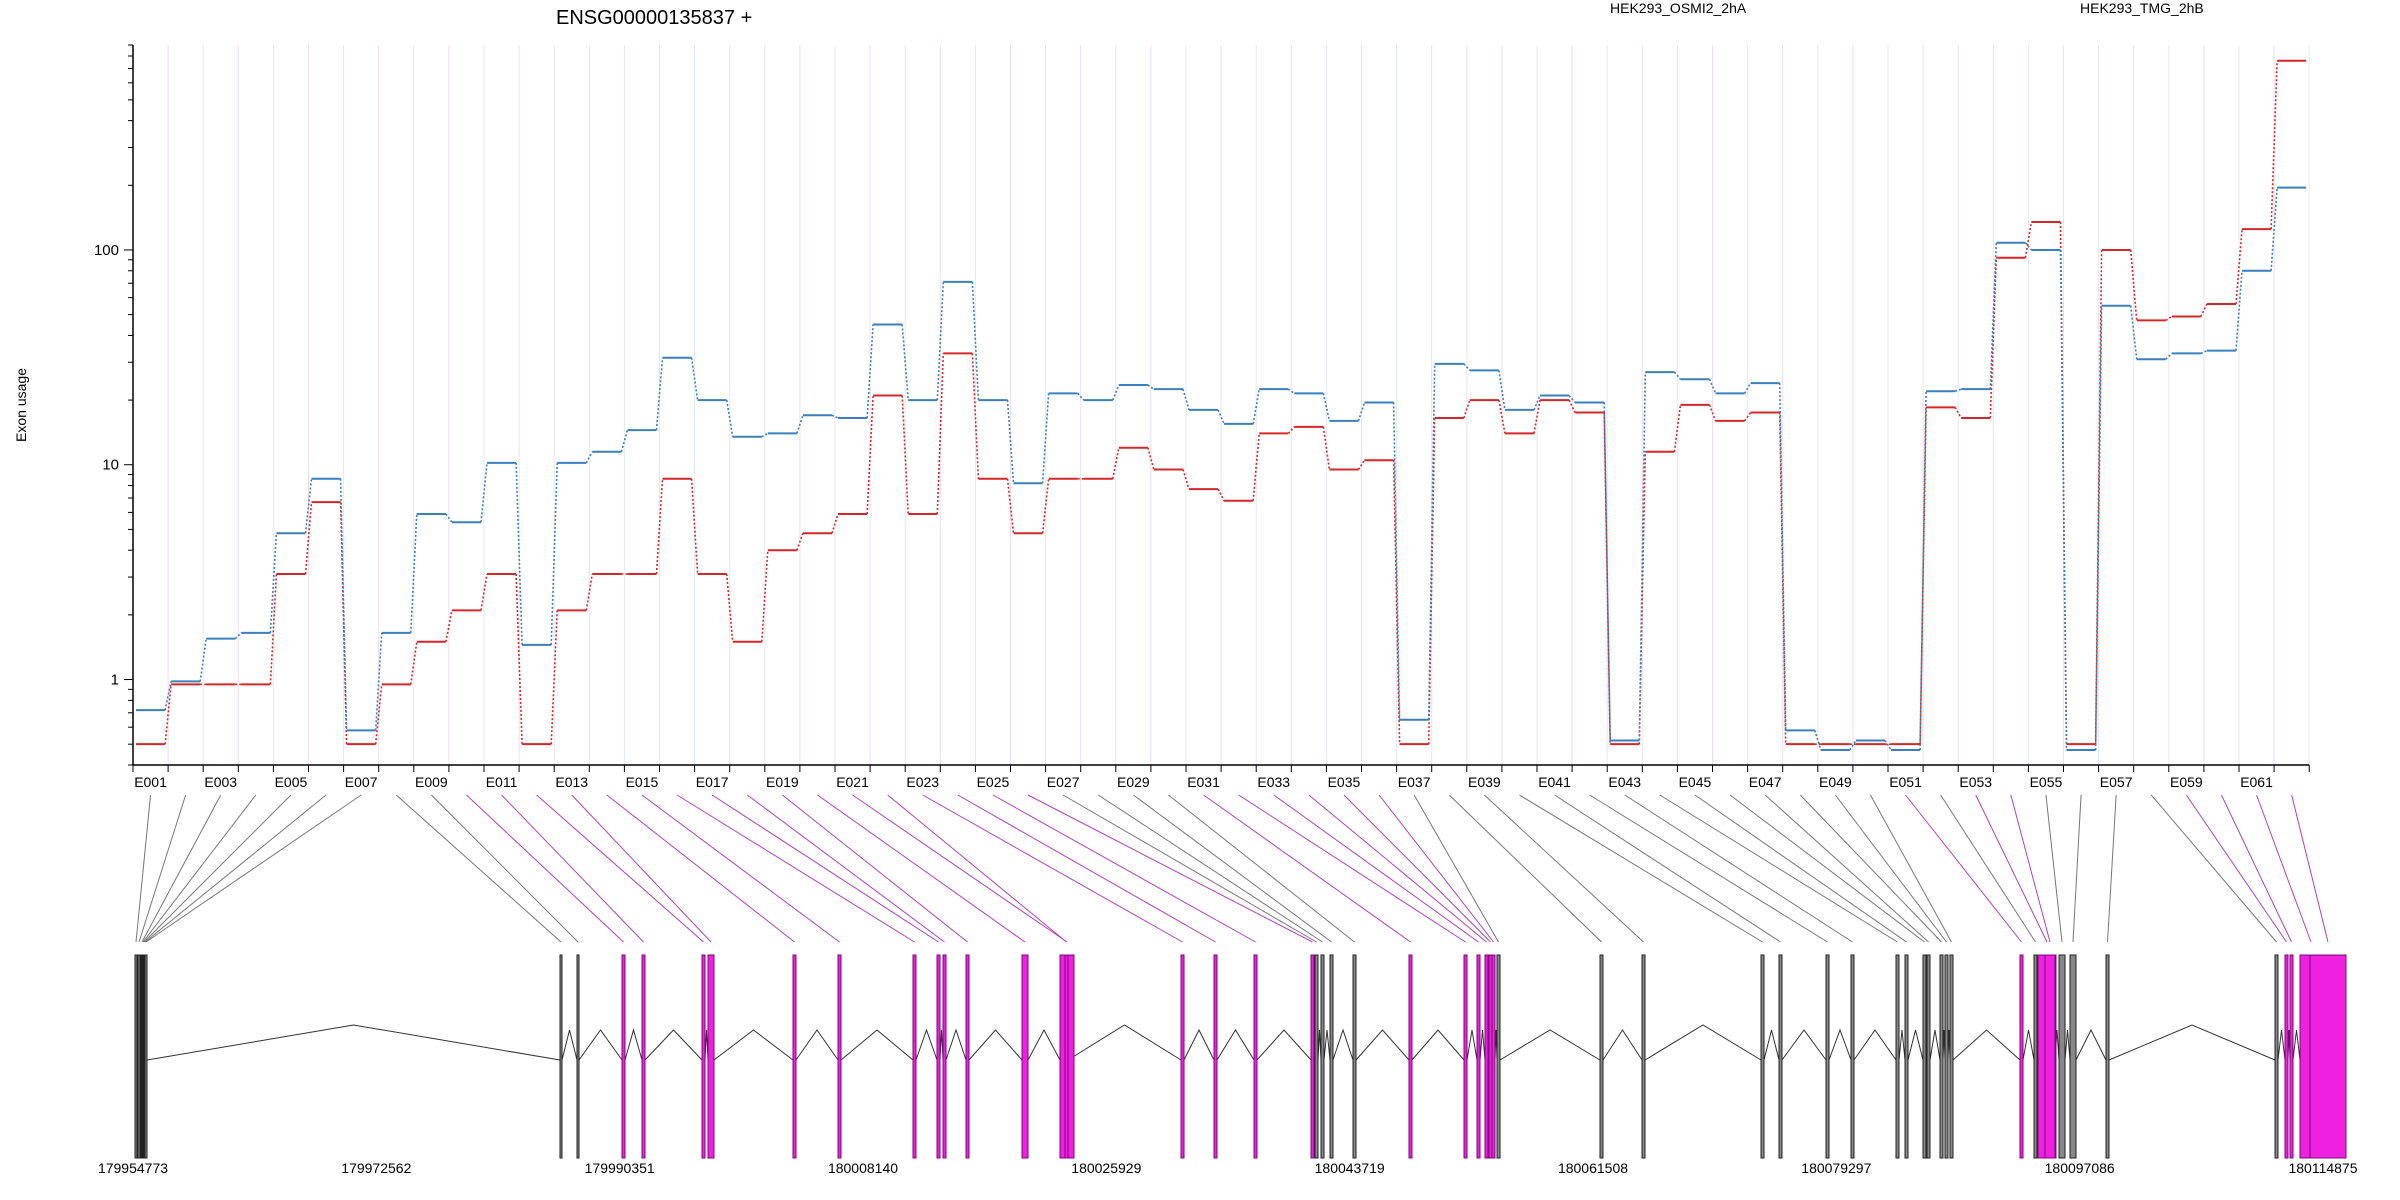  I want to click on coordinate-label: 179954773, so click(133, 1168).